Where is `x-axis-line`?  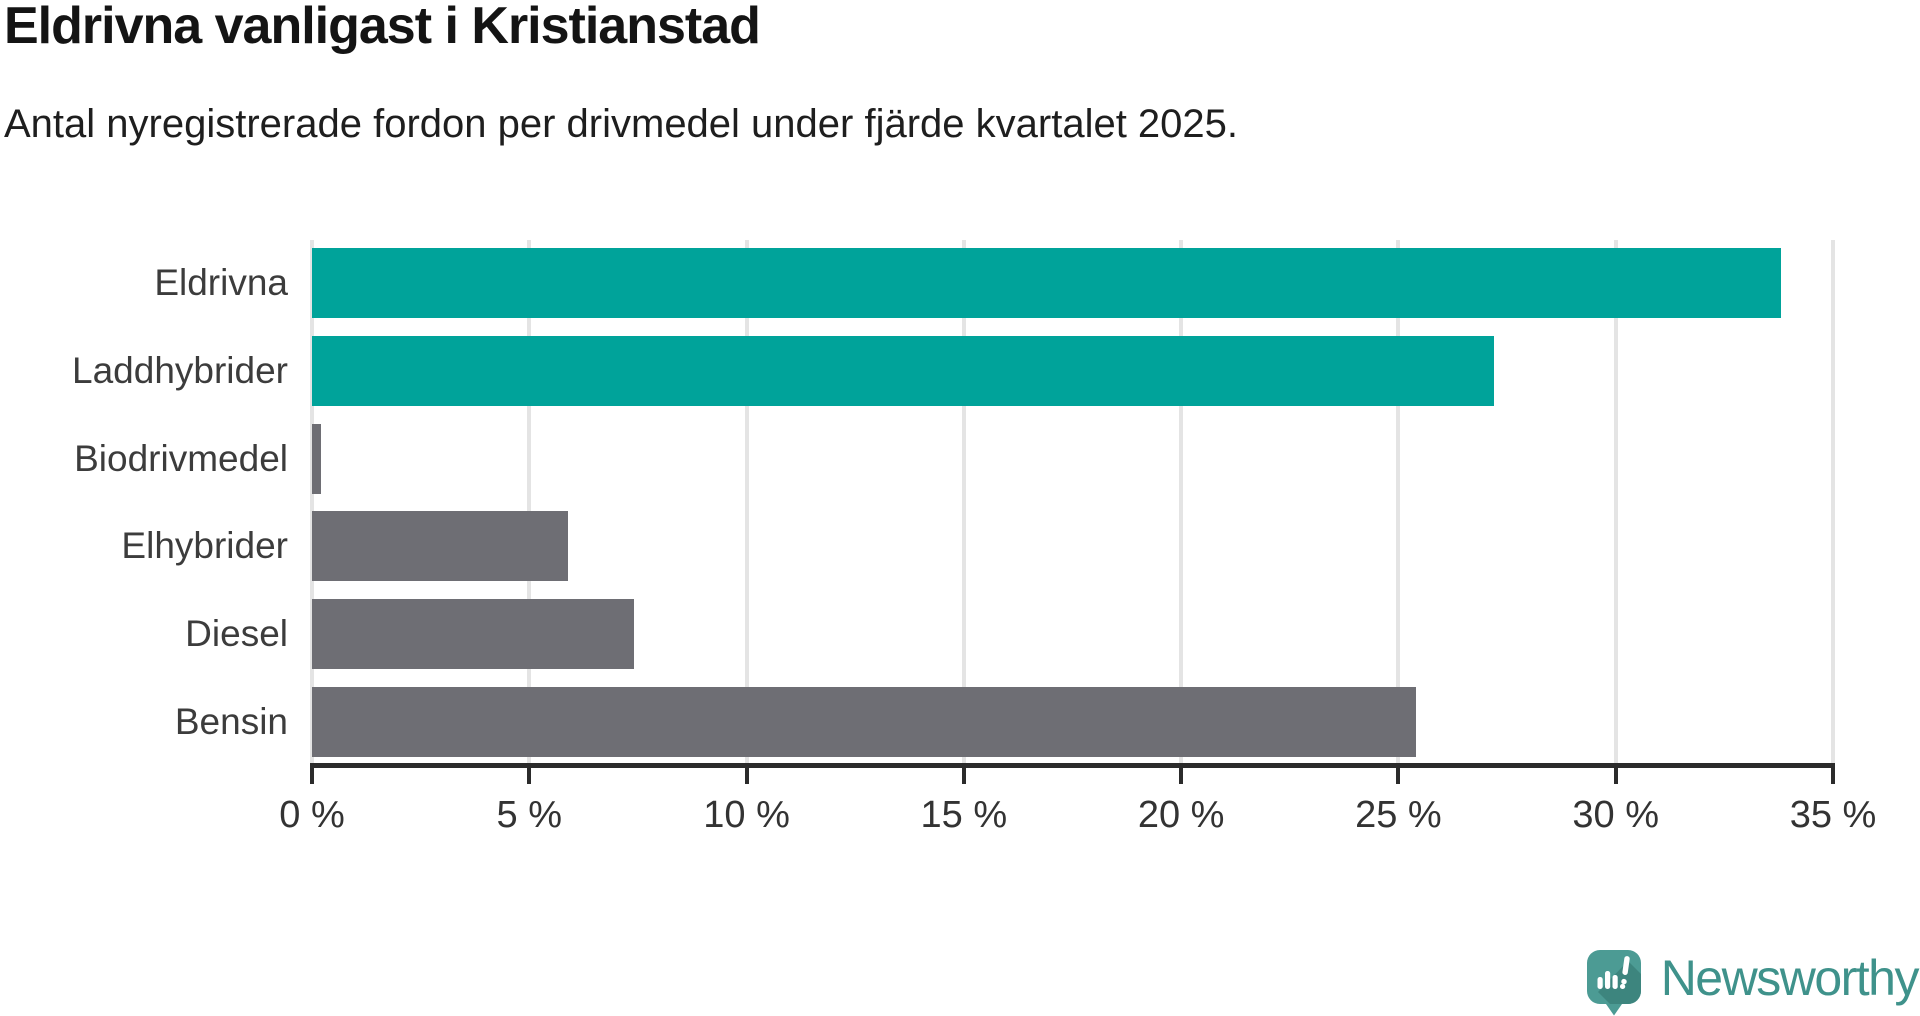 x-axis-line is located at coordinates (1072, 765).